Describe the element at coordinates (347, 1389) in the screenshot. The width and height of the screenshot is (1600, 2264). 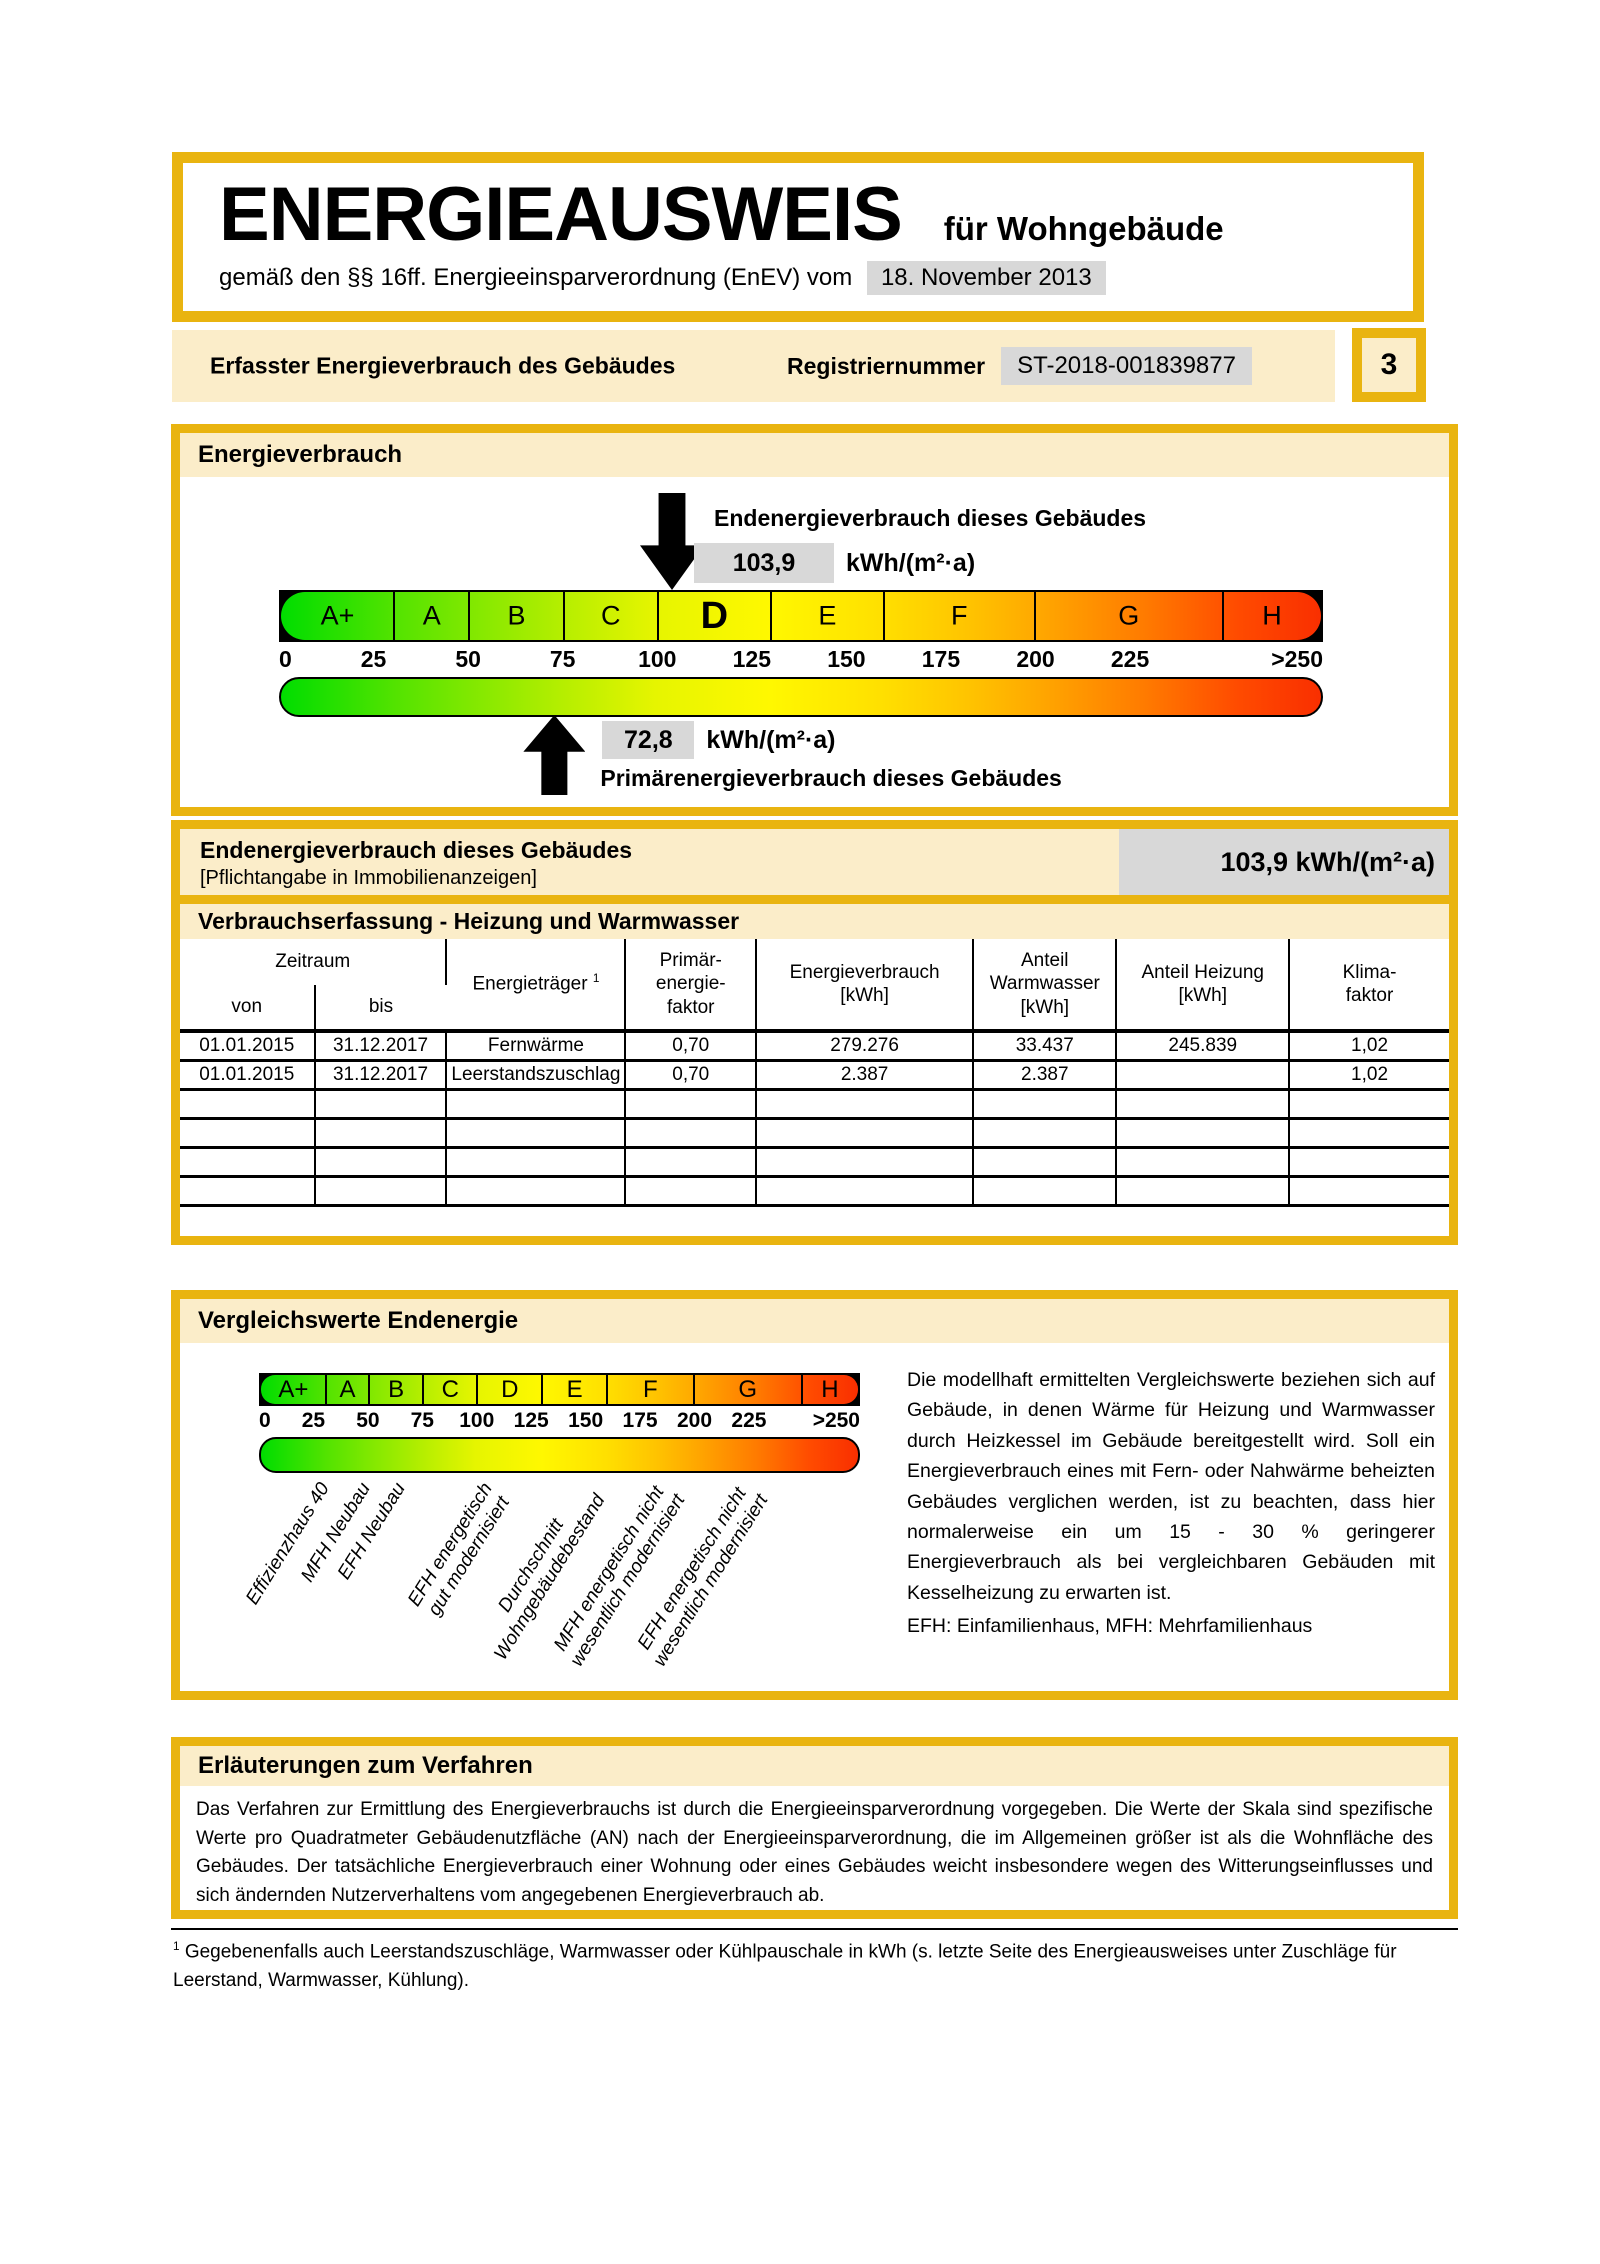
I see `band-label-A: A` at that location.